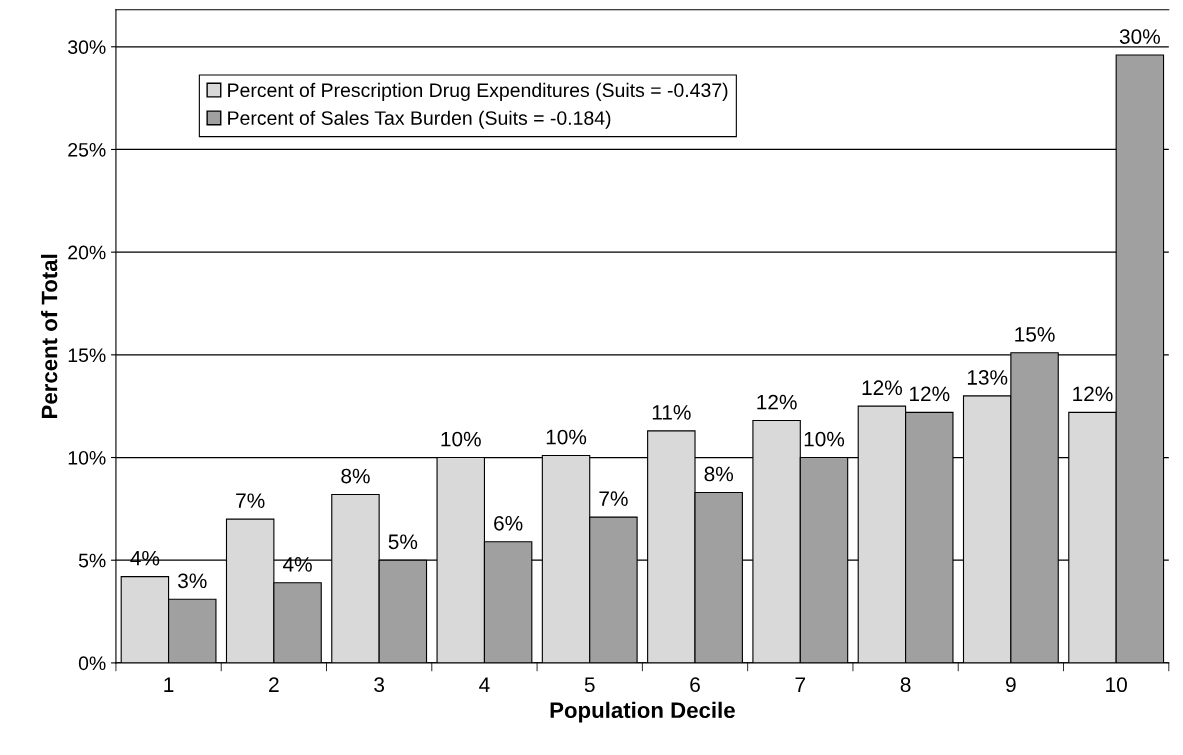 This screenshot has height=755, width=1183. I want to click on data-label: 15%, so click(1035, 334).